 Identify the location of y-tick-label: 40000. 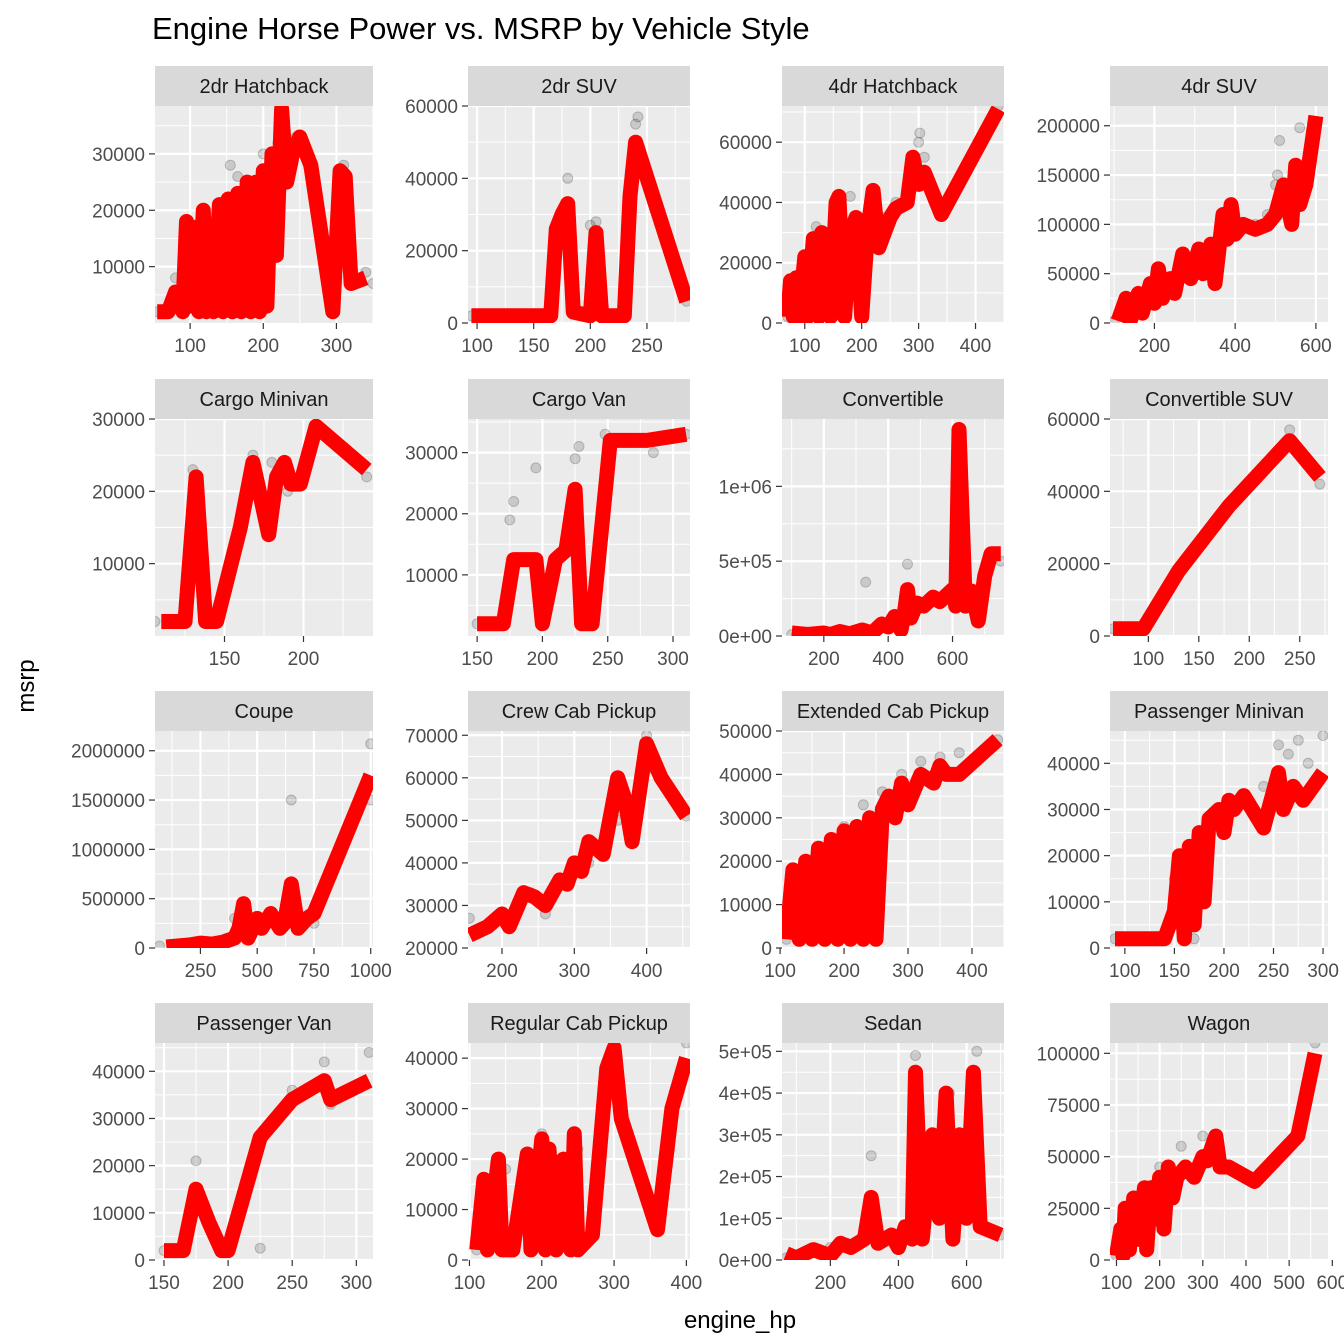
(431, 179).